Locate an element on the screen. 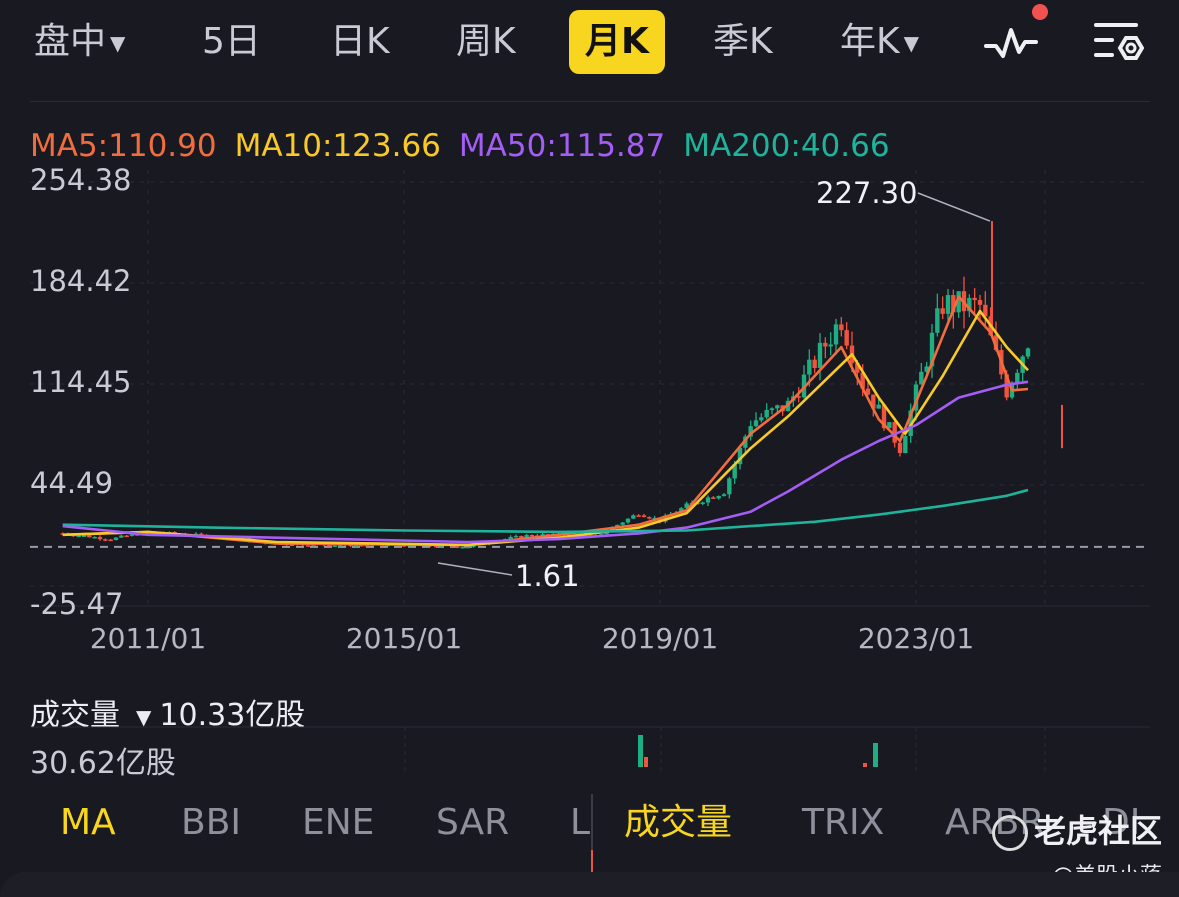 This screenshot has width=1179, height=897. low-annotation-leader is located at coordinates (475, 569).